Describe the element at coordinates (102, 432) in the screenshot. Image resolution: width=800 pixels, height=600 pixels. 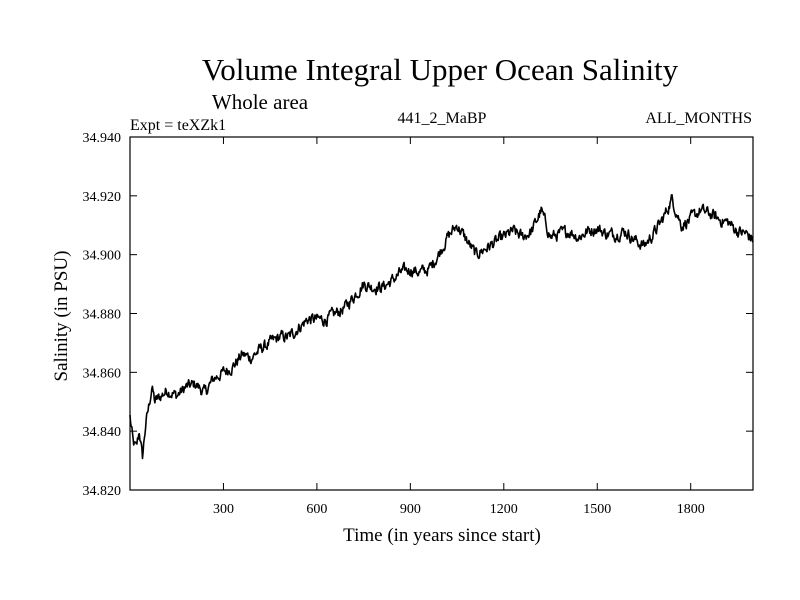
I see `y-tick-label: 34.840` at that location.